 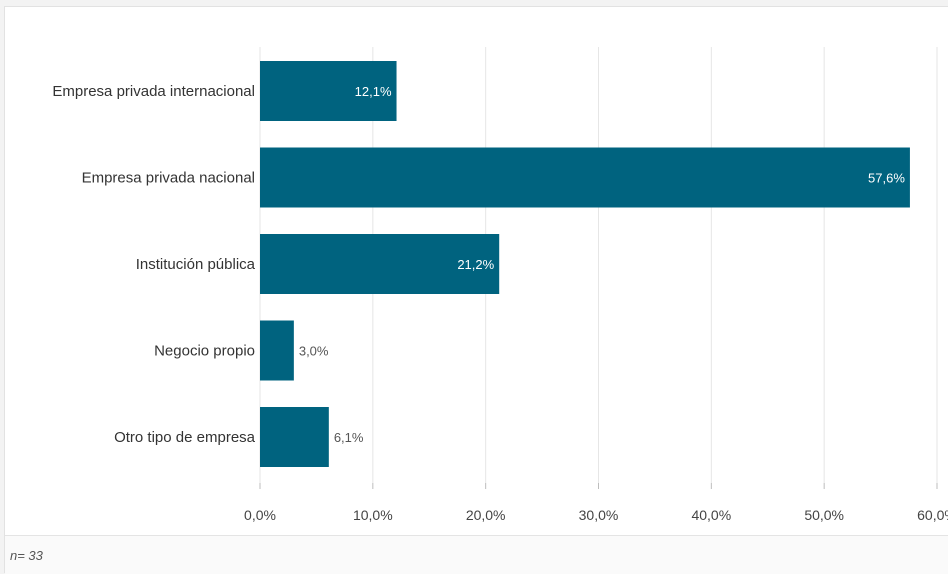 What do you see at coordinates (599, 515) in the screenshot?
I see `x-tick-label: 30,0%` at bounding box center [599, 515].